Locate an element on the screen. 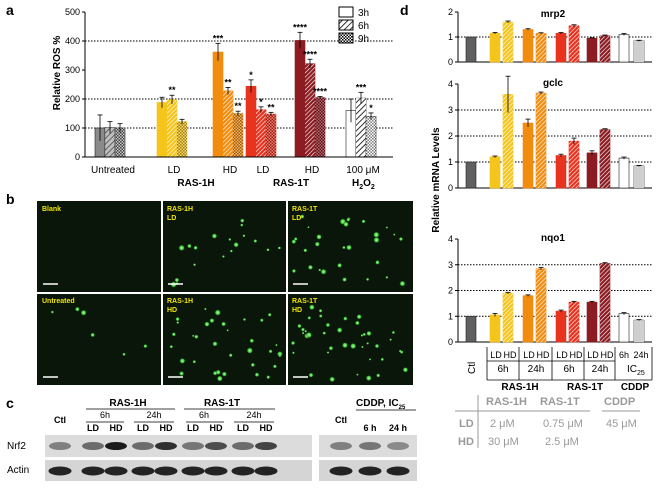  mrna-x-ctl: Ctl is located at coordinates (472, 368).